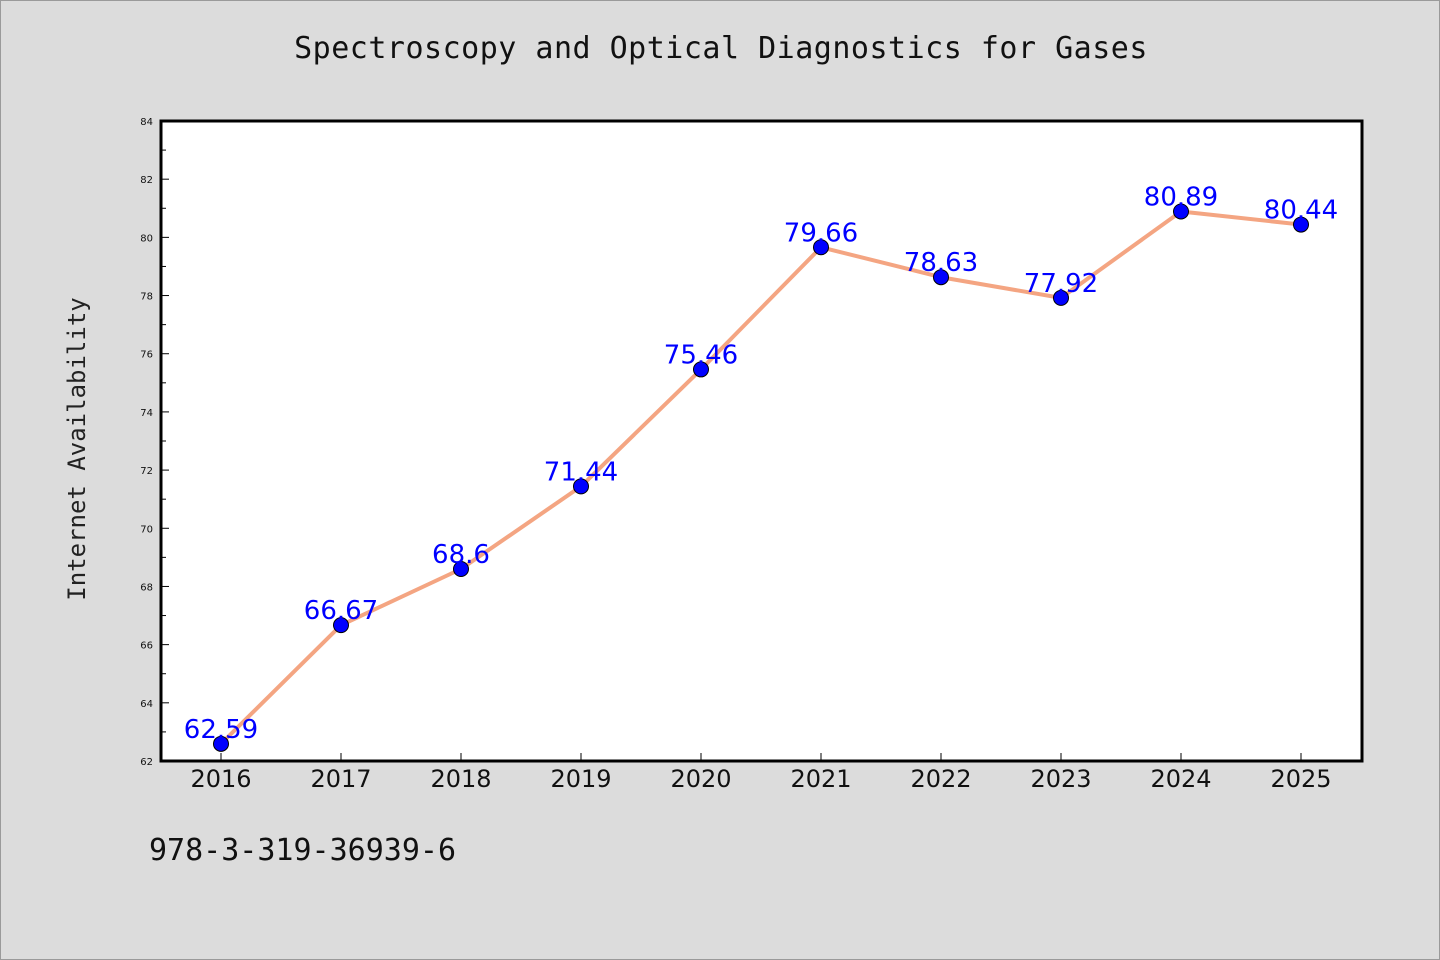 This screenshot has width=1440, height=960. Describe the element at coordinates (700, 779) in the screenshot. I see `x-tick-label: 2020` at that location.